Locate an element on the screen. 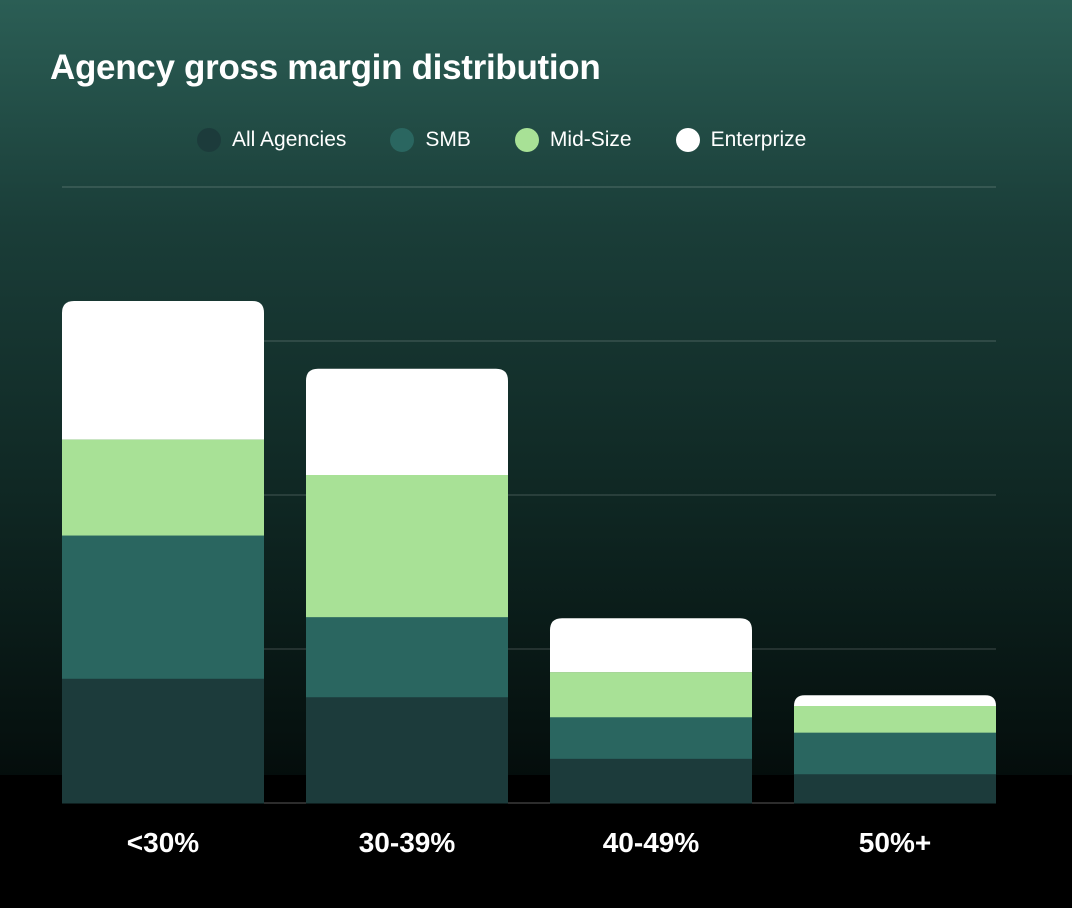 The width and height of the screenshot is (1072, 908). legend: All Agencies SMB Mid-Size Enterprize is located at coordinates (523, 140).